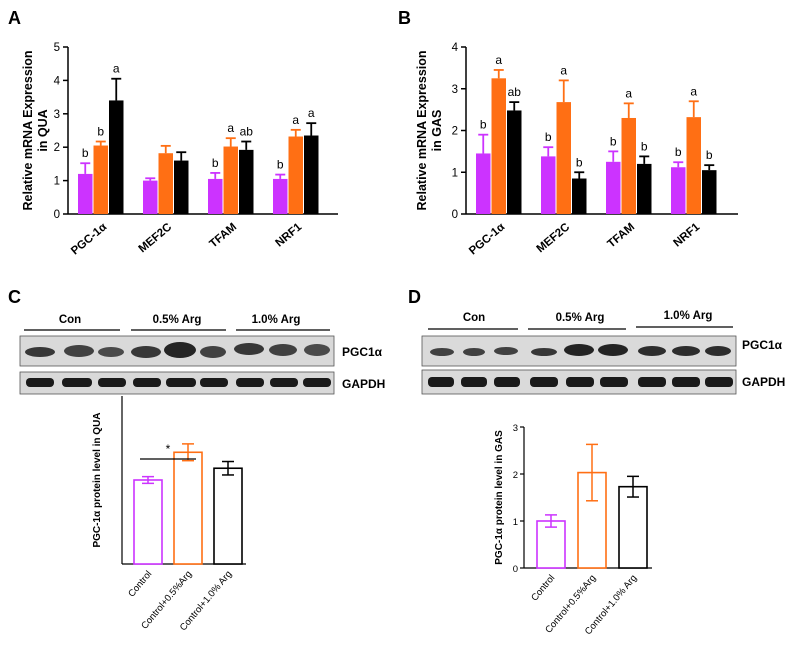 Image resolution: width=792 pixels, height=660 pixels. What do you see at coordinates (14, 18) in the screenshot?
I see `panel-letter-a: A` at bounding box center [14, 18].